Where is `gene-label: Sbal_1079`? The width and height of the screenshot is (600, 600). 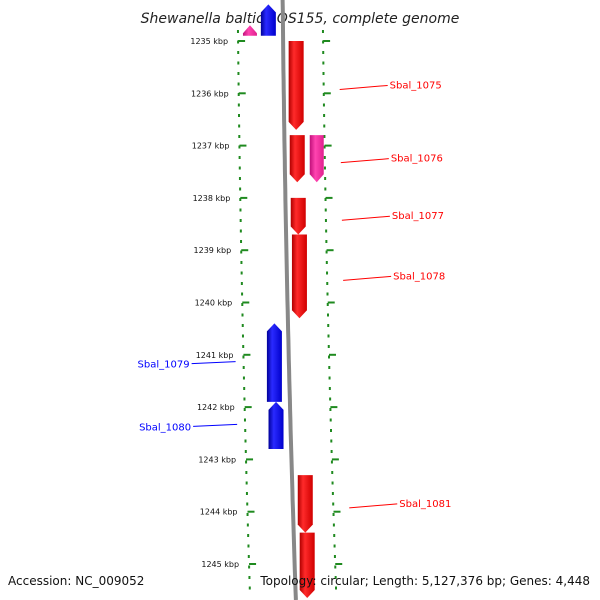
gene-label: Sbal_1079 is located at coordinates (164, 365).